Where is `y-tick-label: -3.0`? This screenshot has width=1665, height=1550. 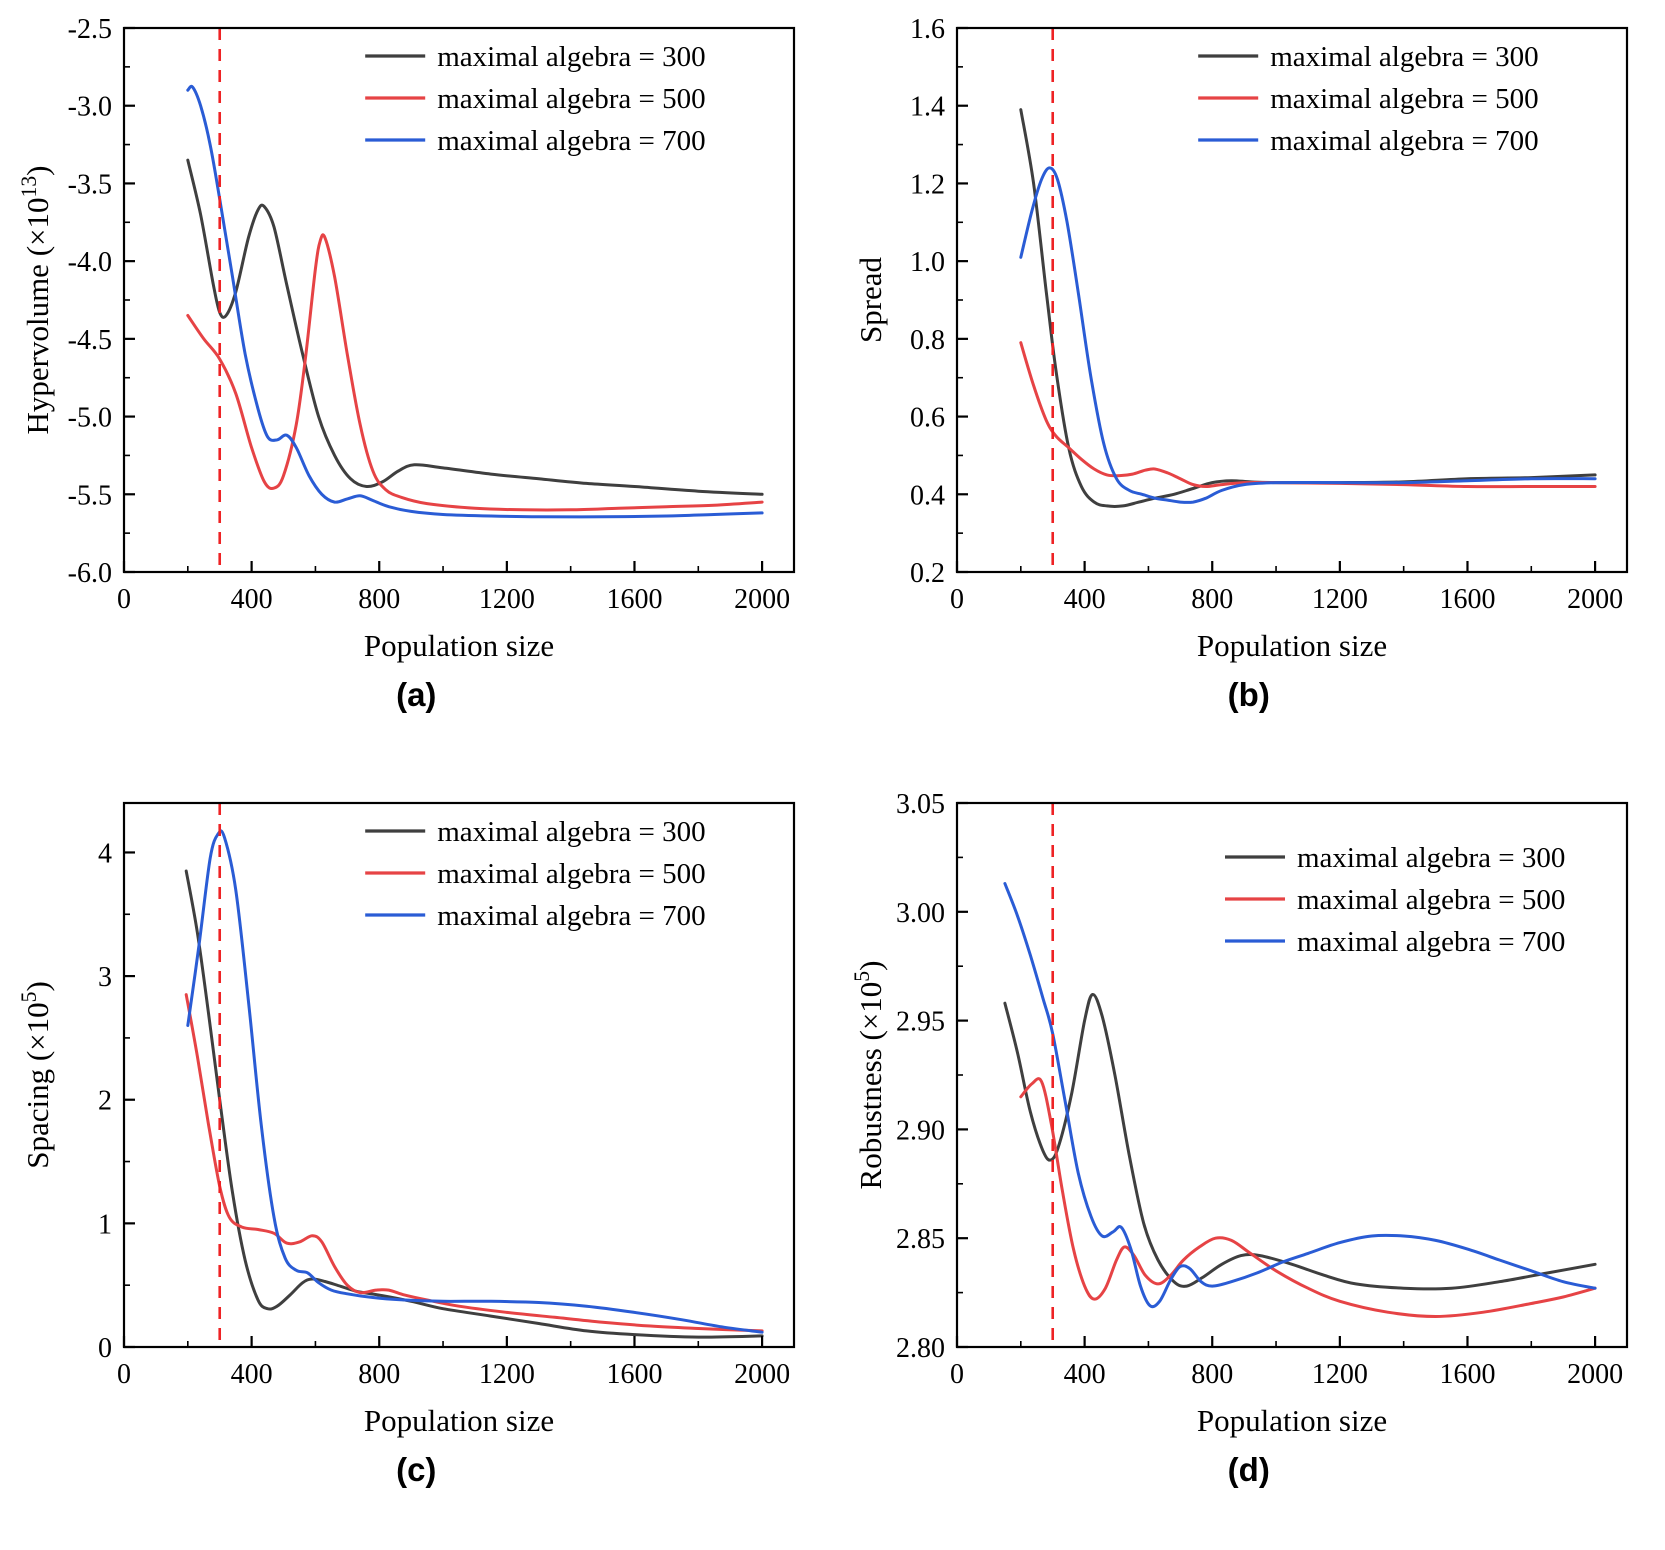
y-tick-label: -3.0 is located at coordinates (90, 107).